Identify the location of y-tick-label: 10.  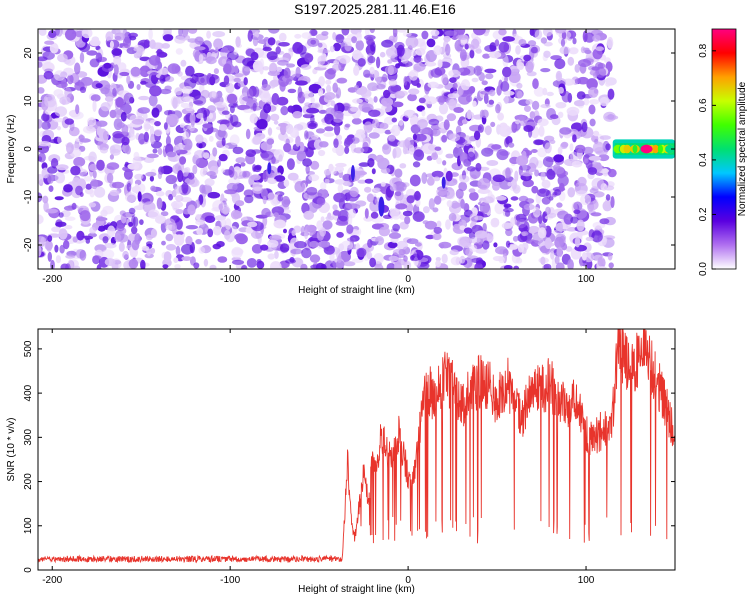
(28, 101).